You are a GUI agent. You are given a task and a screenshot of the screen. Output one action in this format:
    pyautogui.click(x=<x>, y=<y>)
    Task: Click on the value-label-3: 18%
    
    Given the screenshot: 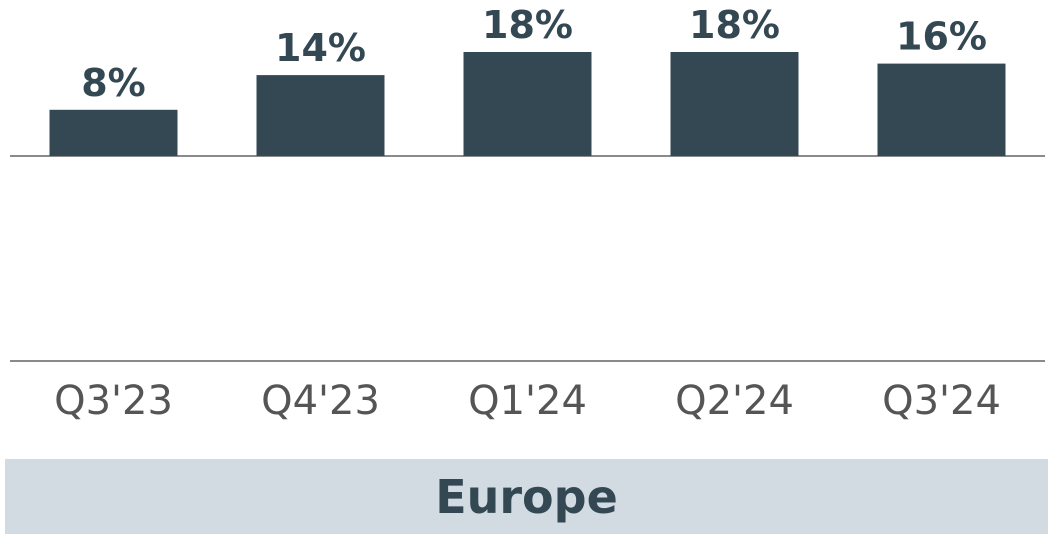 What is the action you would take?
    pyautogui.click(x=734, y=25)
    